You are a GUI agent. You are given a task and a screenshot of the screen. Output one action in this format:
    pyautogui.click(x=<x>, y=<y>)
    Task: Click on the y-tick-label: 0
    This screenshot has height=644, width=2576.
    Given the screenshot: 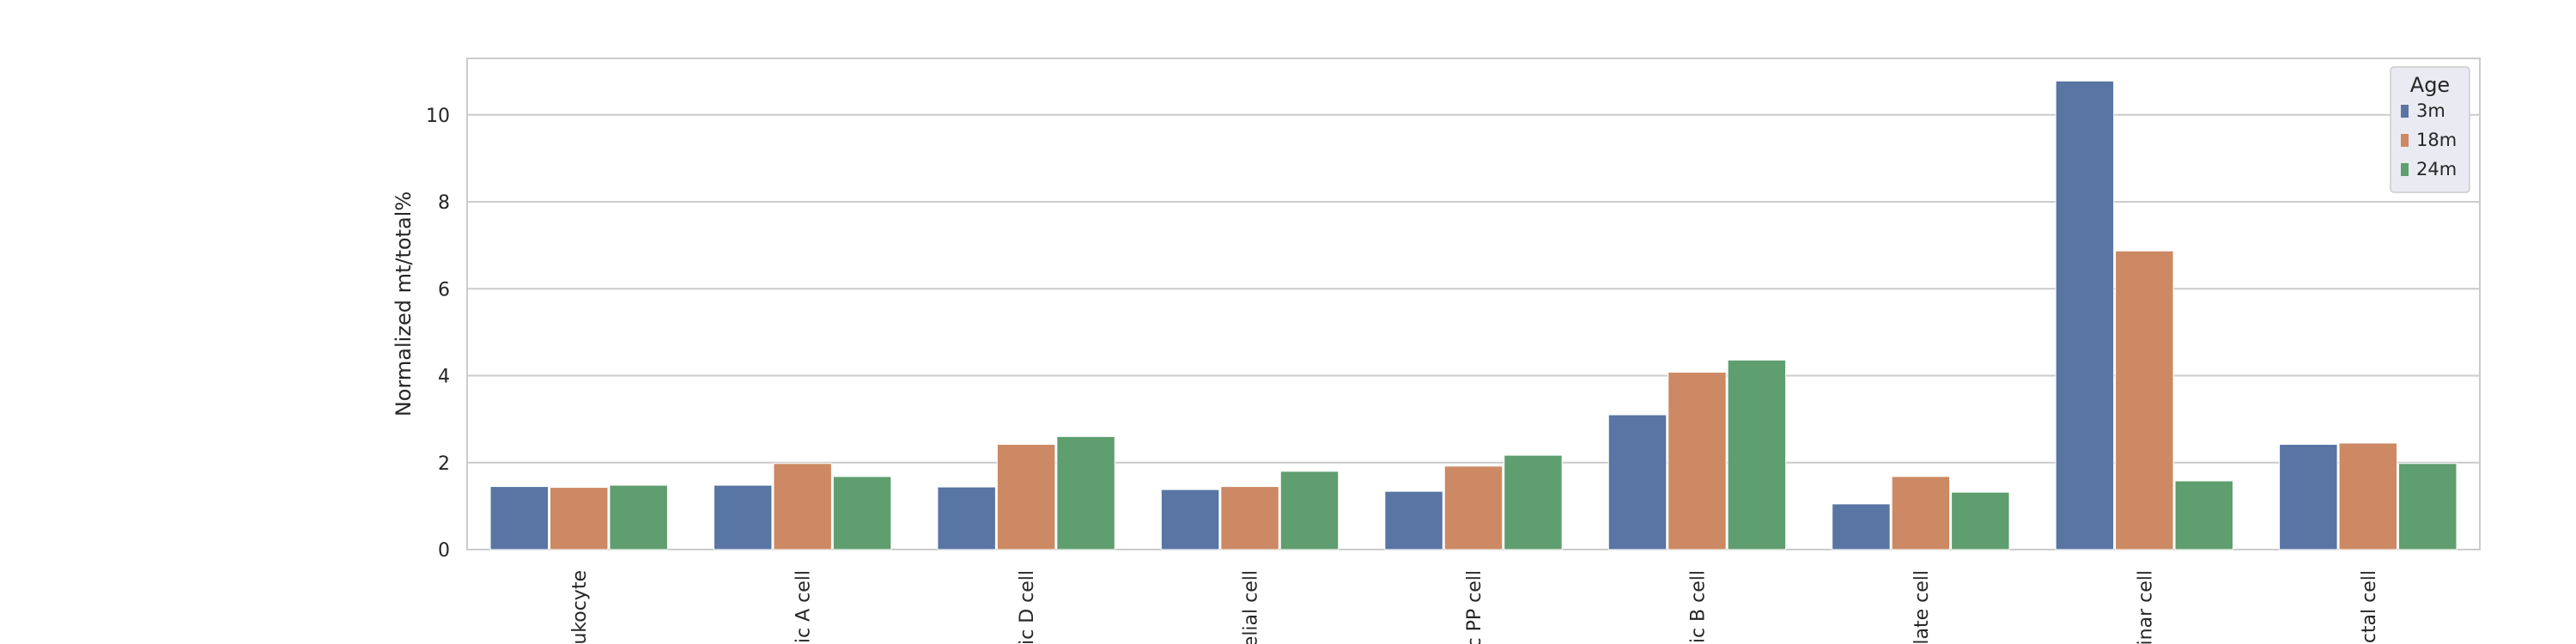 What is the action you would take?
    pyautogui.click(x=444, y=551)
    